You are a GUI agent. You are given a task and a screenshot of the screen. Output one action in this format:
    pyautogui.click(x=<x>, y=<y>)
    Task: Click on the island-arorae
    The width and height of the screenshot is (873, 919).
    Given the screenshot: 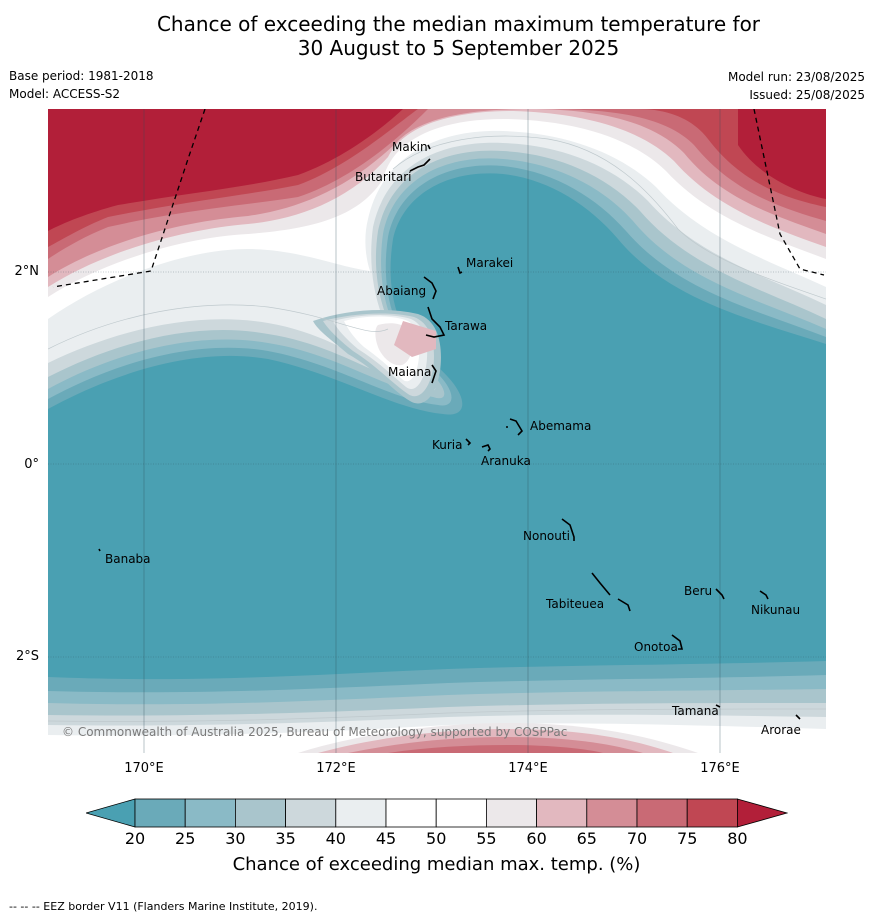 What is the action you would take?
    pyautogui.click(x=798, y=717)
    